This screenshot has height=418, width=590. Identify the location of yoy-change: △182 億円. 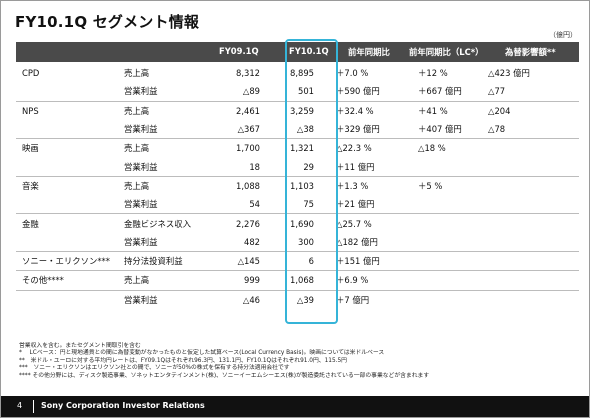
(362, 242).